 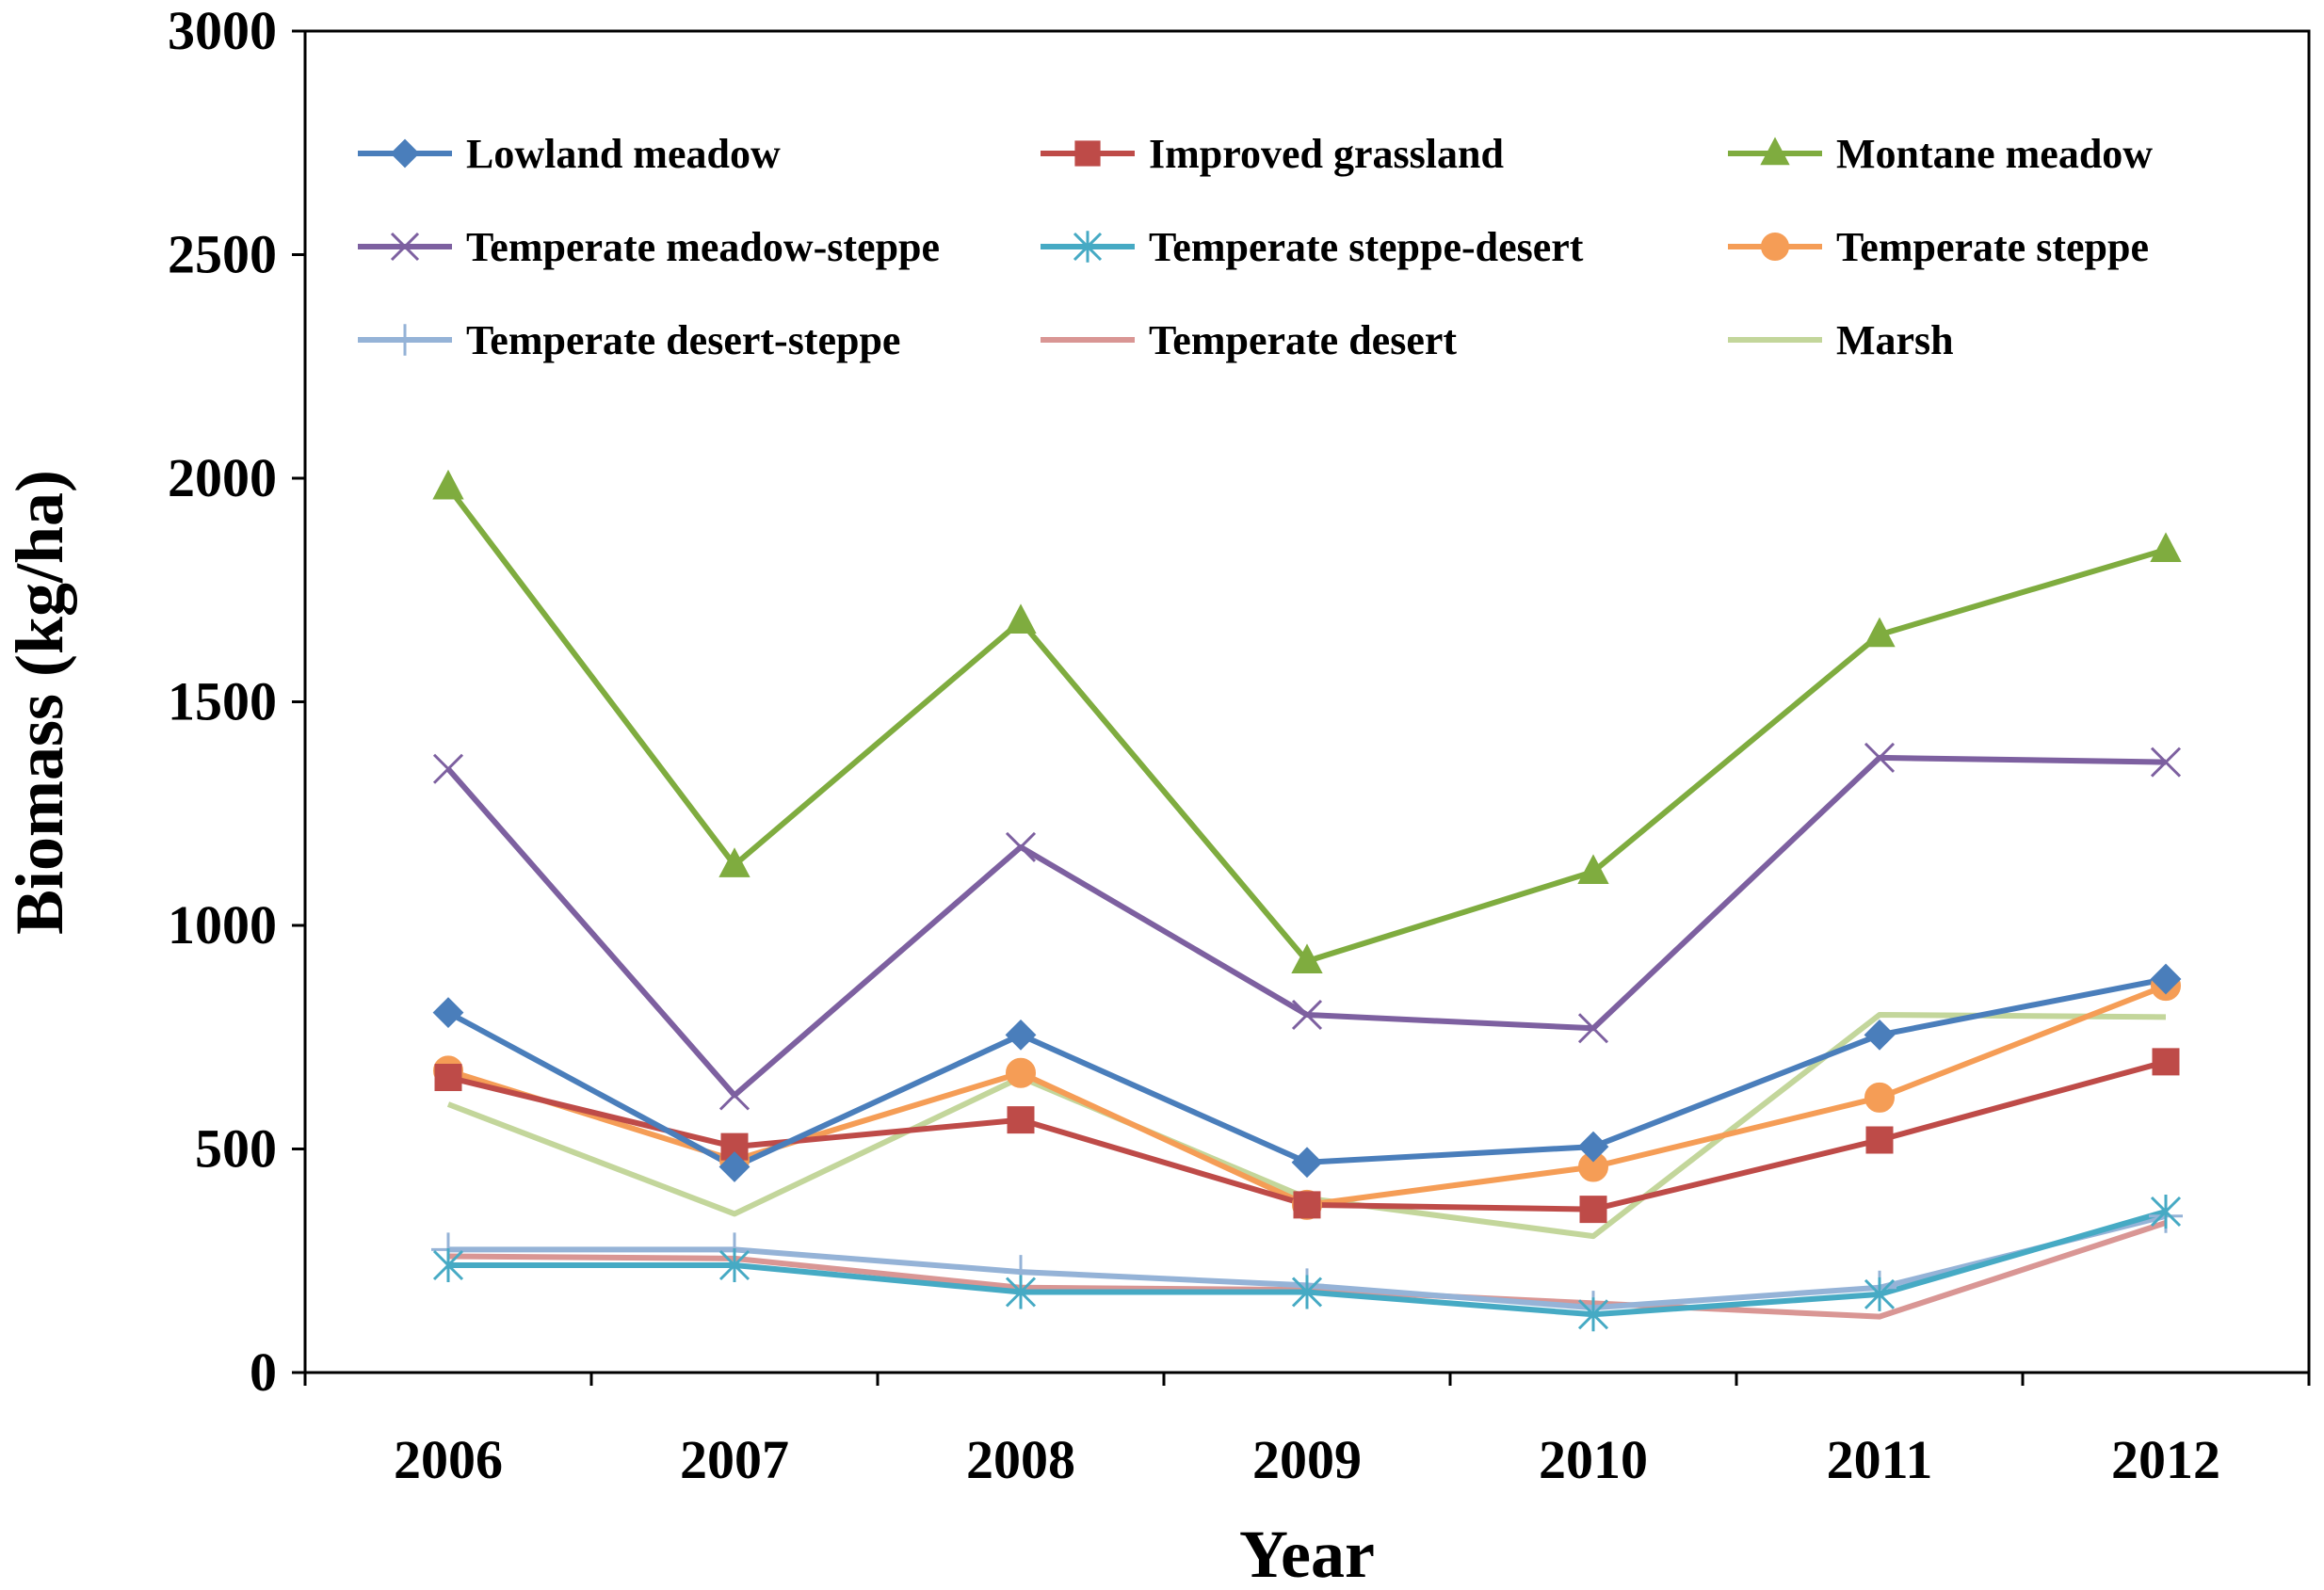 I want to click on y-tick-label: 1000, so click(x=222, y=925).